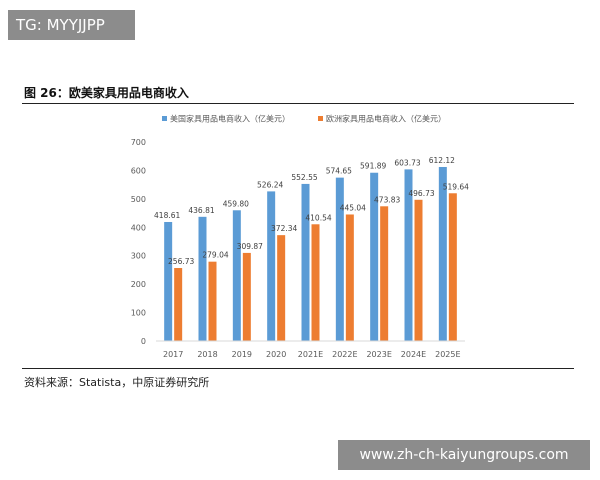 The height and width of the screenshot is (480, 600). What do you see at coordinates (344, 354) in the screenshot?
I see `x-tick-label: 2022E` at bounding box center [344, 354].